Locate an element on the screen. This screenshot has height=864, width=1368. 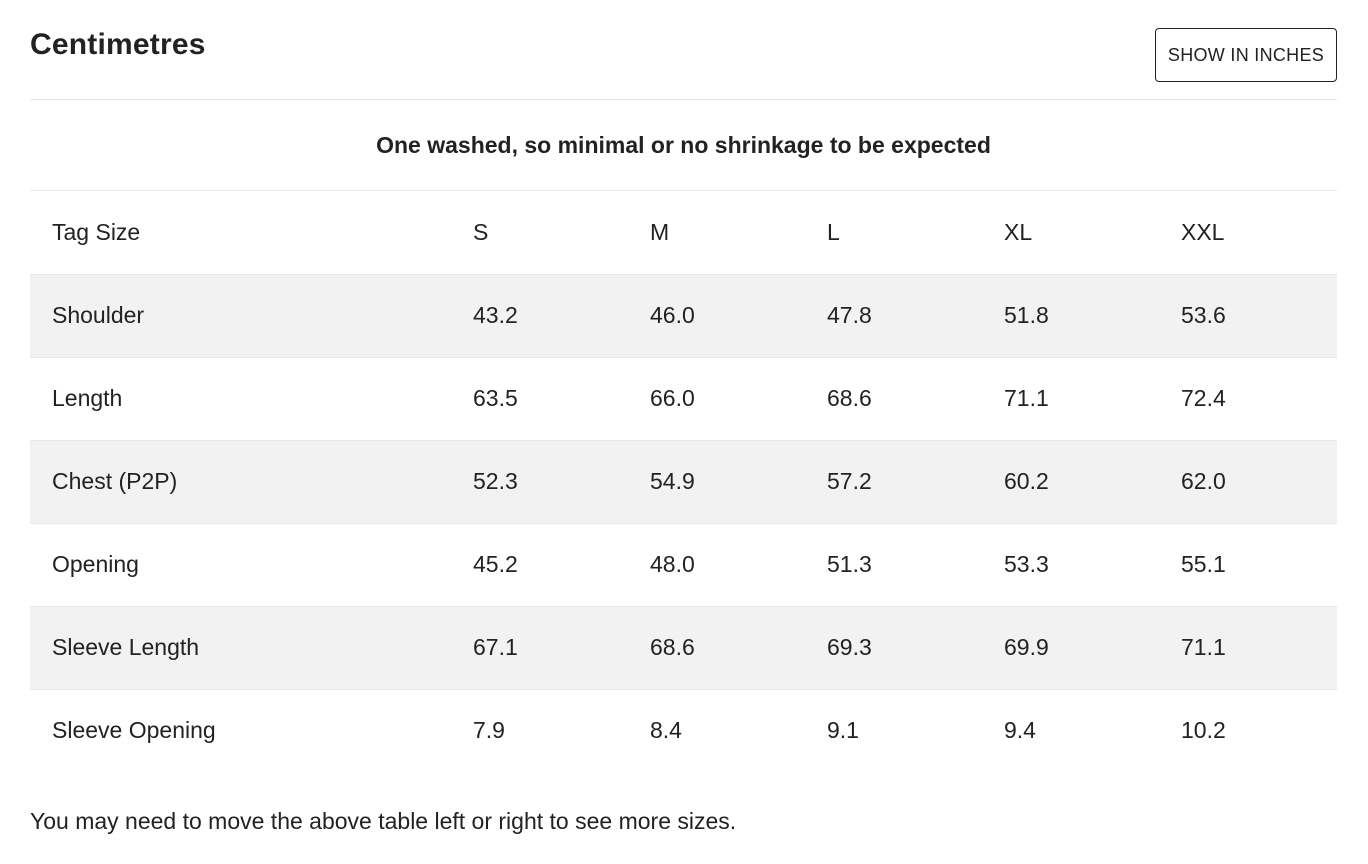
table-cell: 54.9 is located at coordinates (738, 481).